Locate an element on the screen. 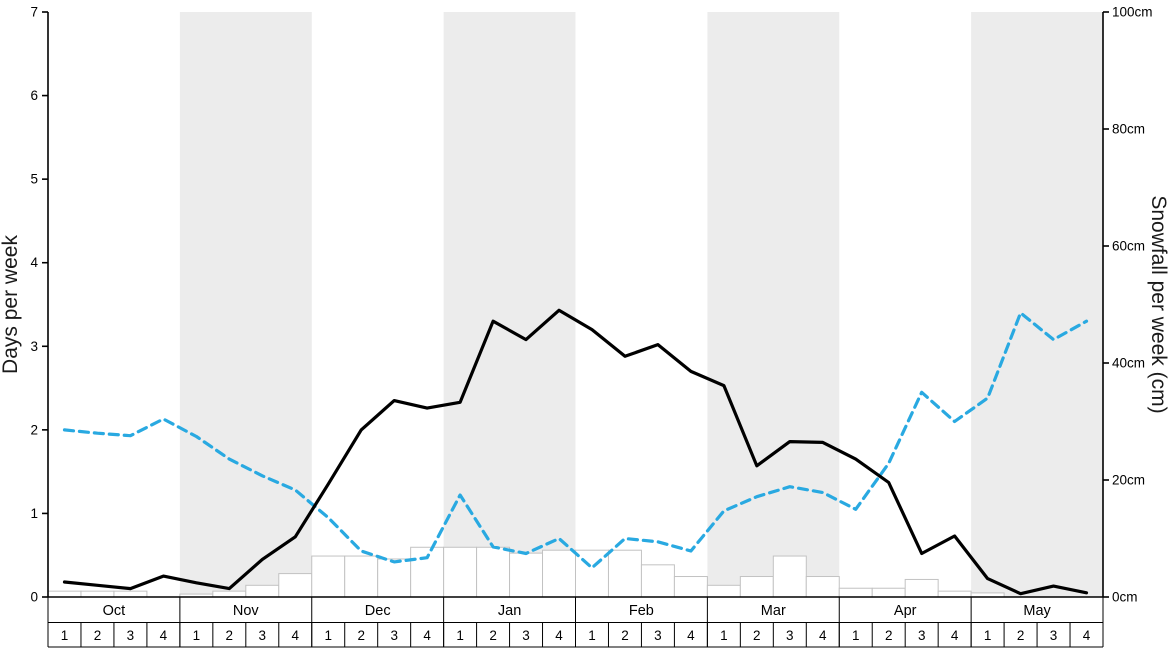  left-axis-tick-label: 6 is located at coordinates (34, 95).